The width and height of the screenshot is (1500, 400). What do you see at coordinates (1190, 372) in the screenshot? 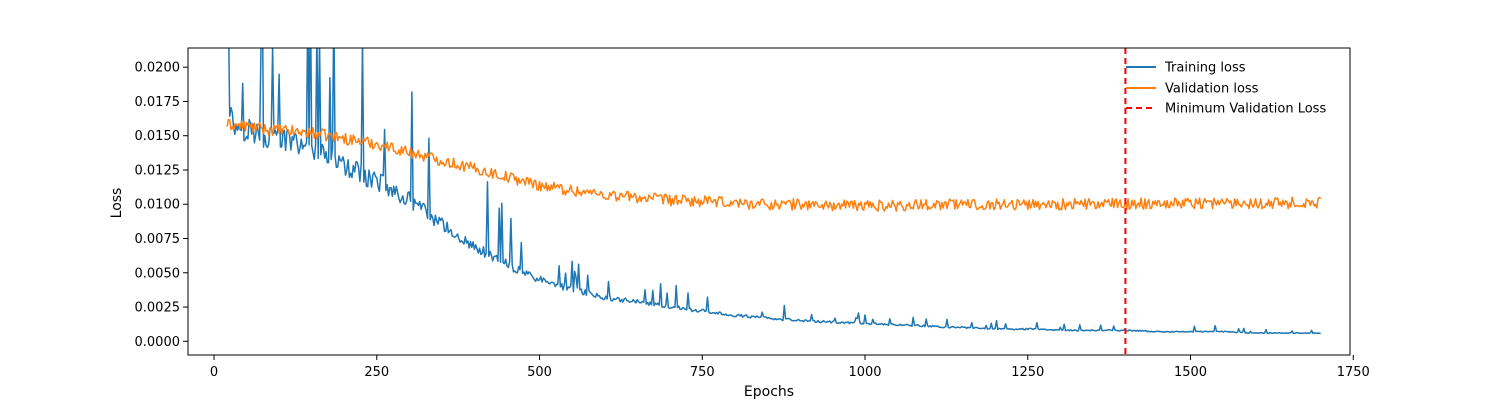
I see `x-tick-label: 1500` at bounding box center [1190, 372].